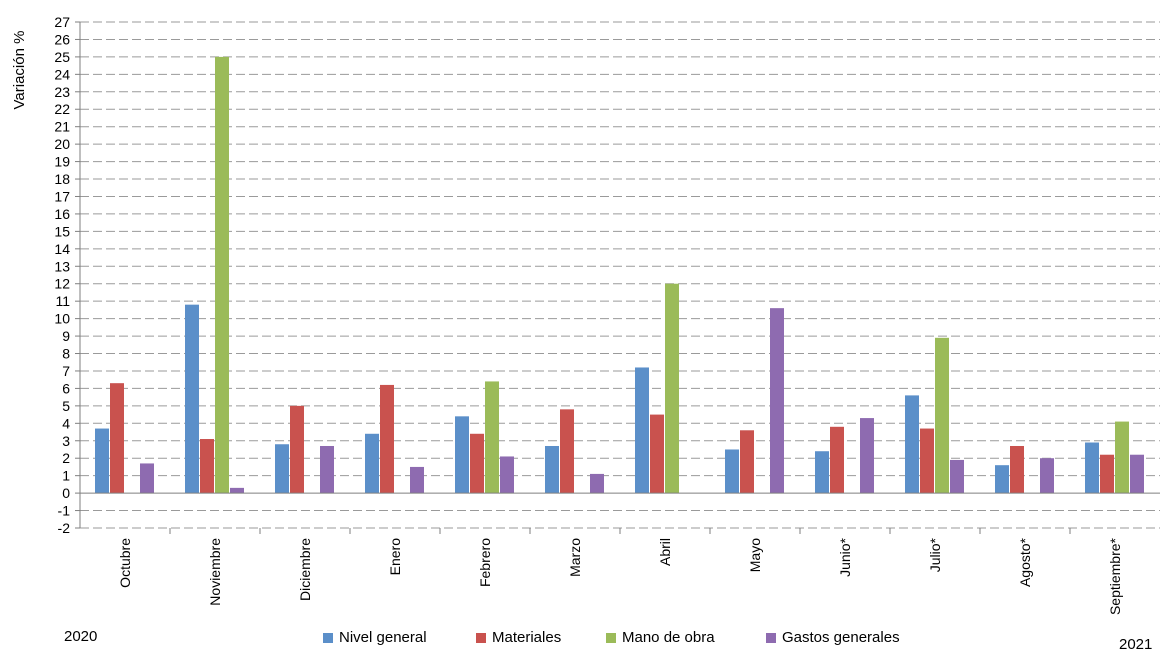 The width and height of the screenshot is (1161, 653). Describe the element at coordinates (62, 144) in the screenshot. I see `y-tick-label: 20` at that location.